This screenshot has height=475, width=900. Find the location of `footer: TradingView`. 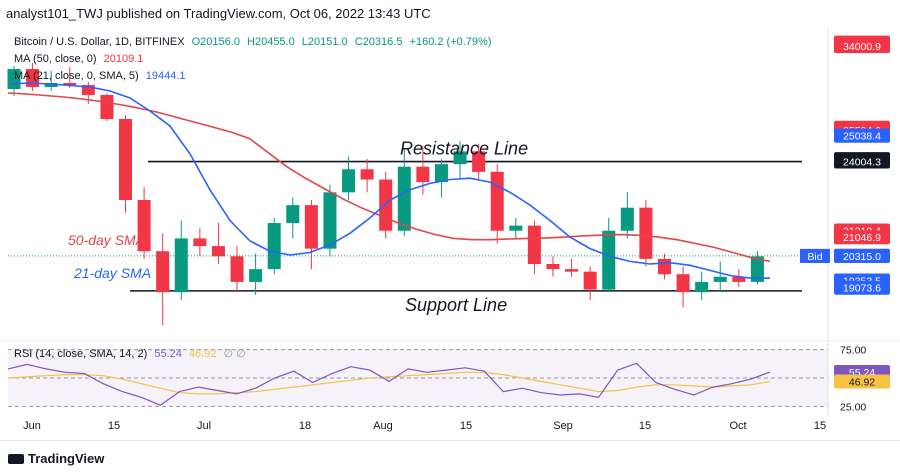

footer: TradingView is located at coordinates (450, 457).